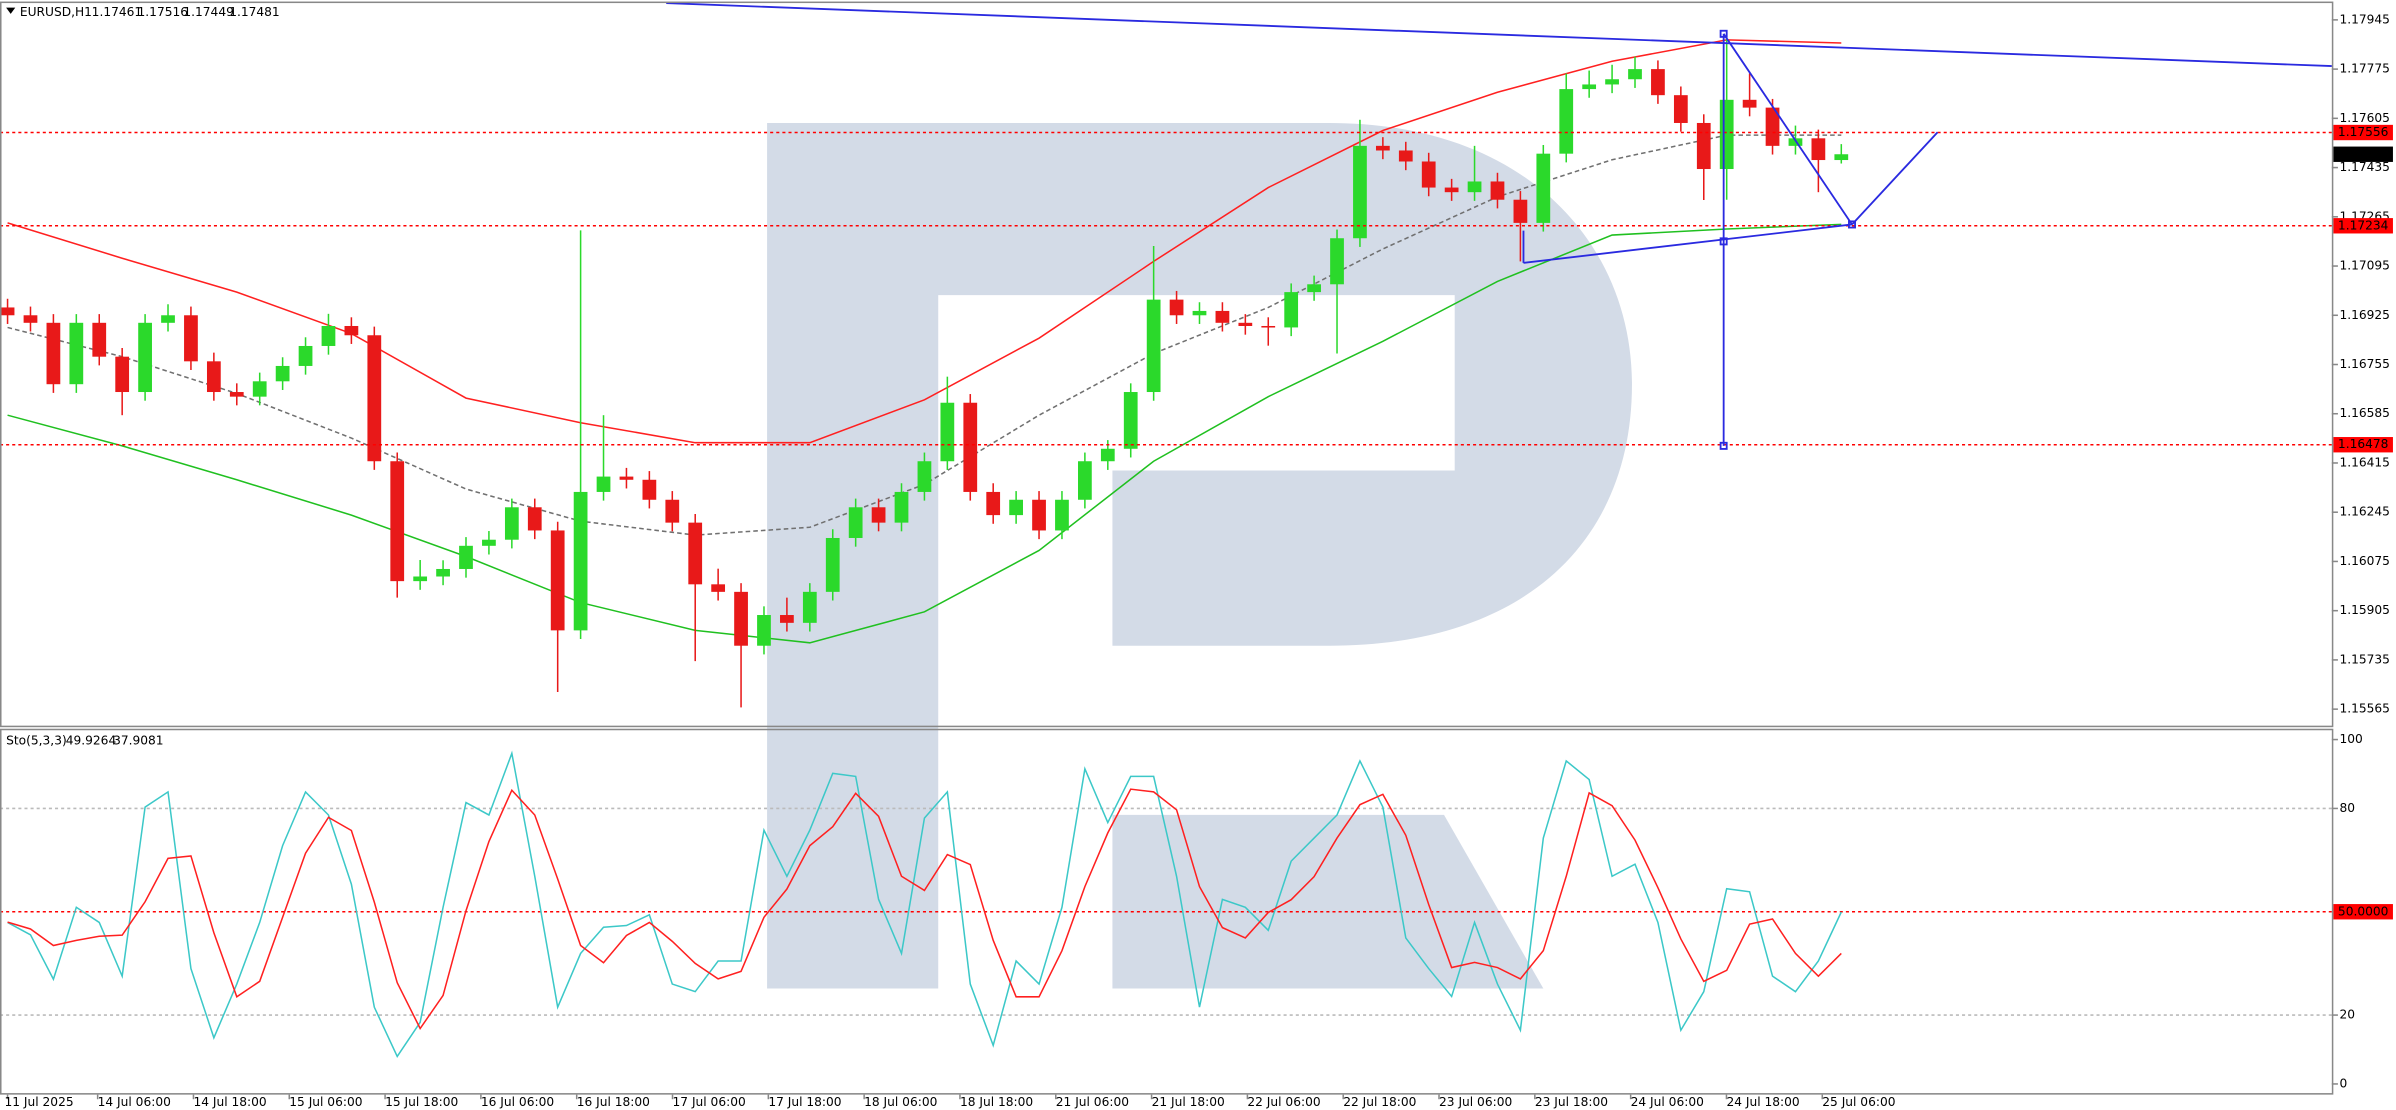  Describe the element at coordinates (2364, 709) in the screenshot. I see `y-tick-label: 1.15565` at that location.